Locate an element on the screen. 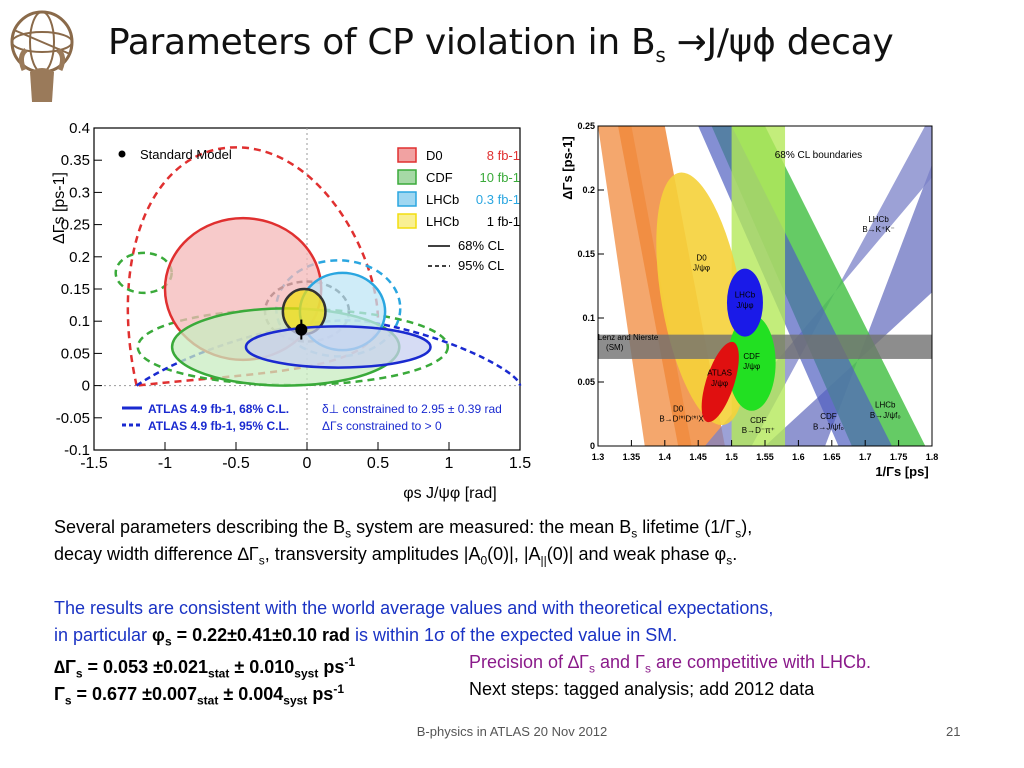  band-label: B→D⁻π⁺ is located at coordinates (758, 430).